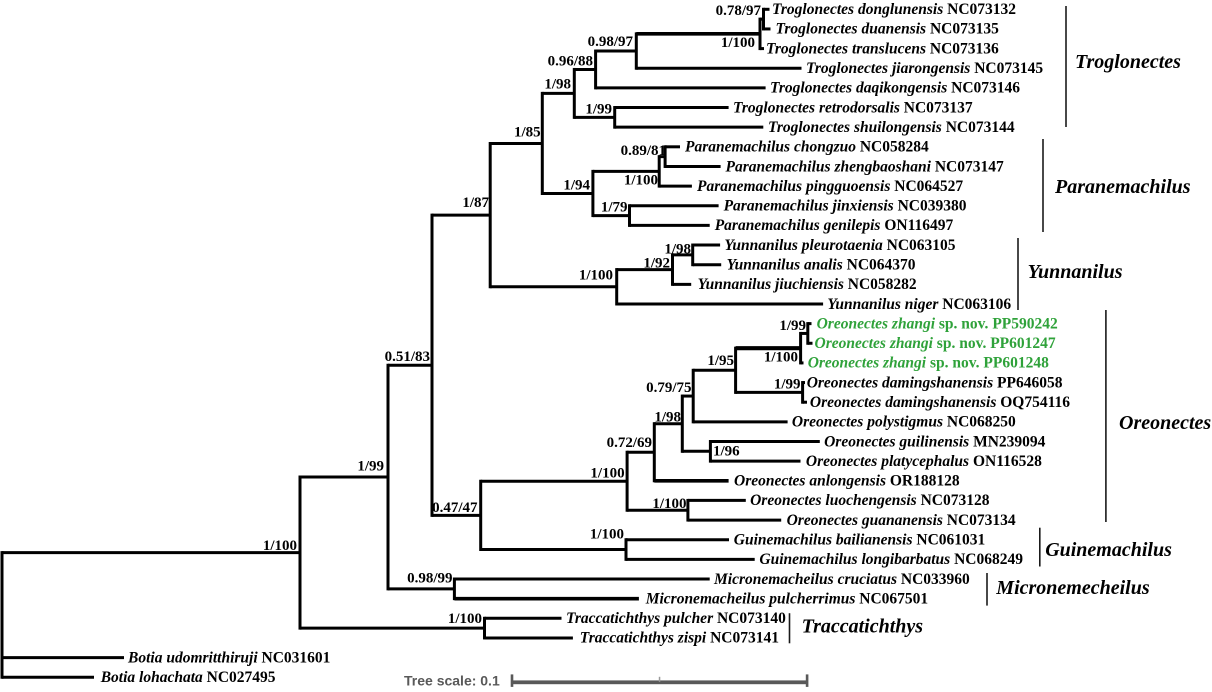  I want to click on svg-text:Traccatichthys pulcher NC07314: Traccatichthys pulcher NC073140, so click(676, 618).